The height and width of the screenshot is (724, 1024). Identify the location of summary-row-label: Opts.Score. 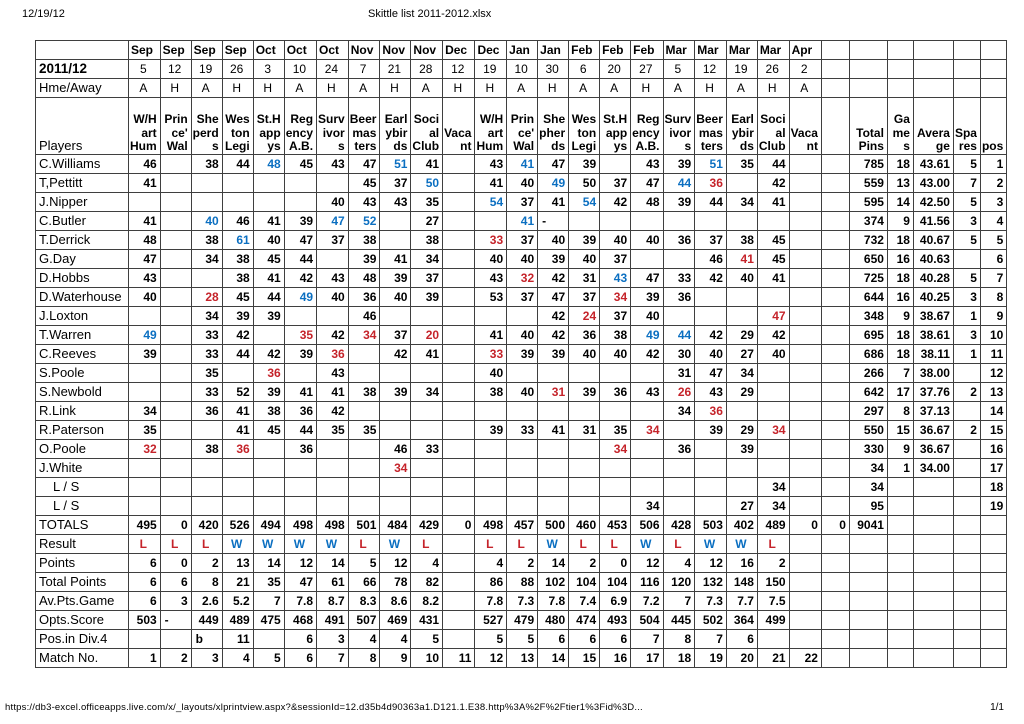
(82, 620).